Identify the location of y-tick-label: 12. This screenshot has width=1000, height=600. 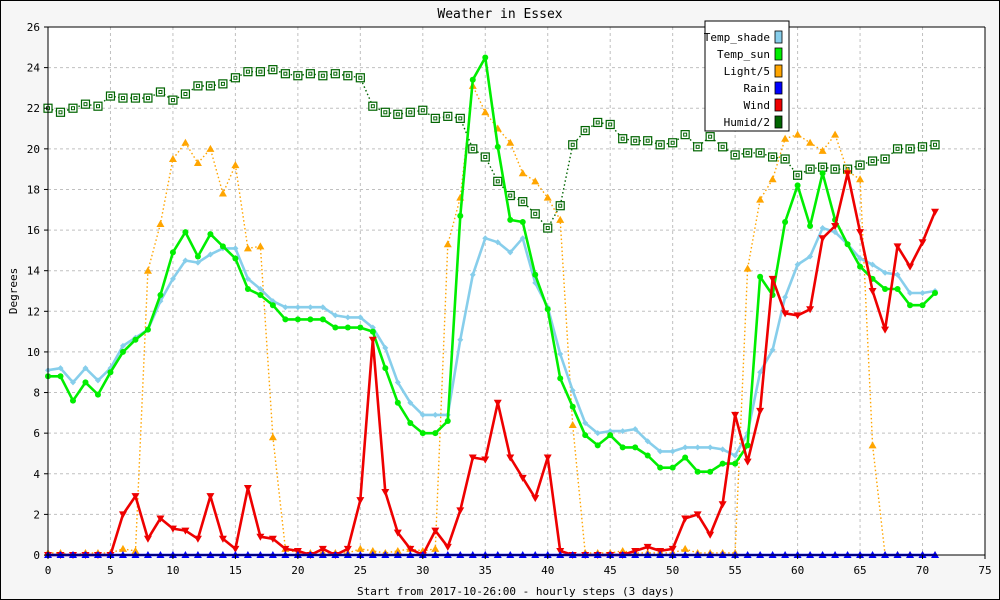
(33, 311).